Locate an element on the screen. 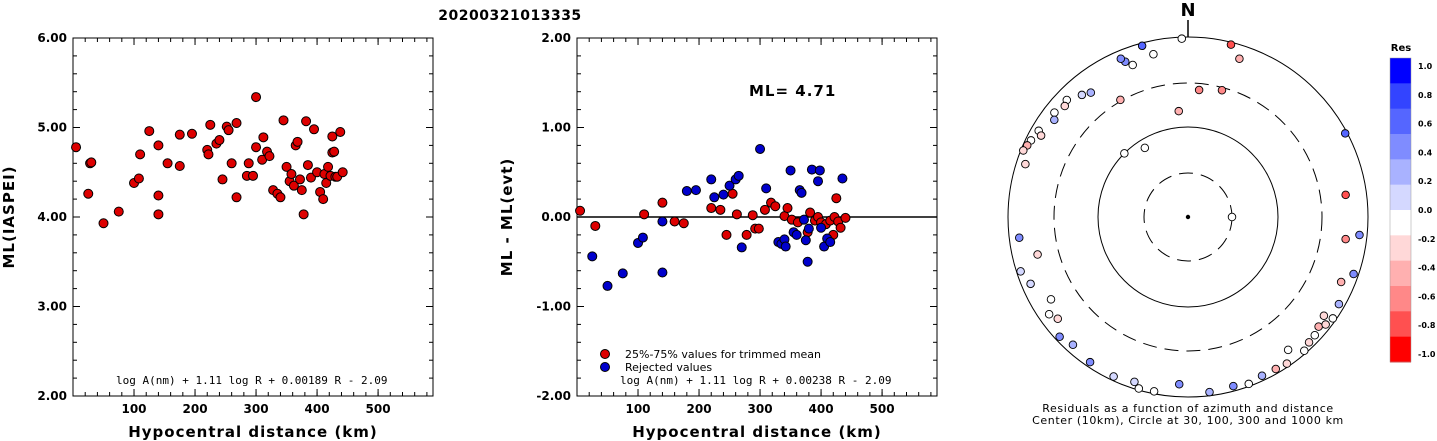  x-tick-label: 200 is located at coordinates (699, 409).